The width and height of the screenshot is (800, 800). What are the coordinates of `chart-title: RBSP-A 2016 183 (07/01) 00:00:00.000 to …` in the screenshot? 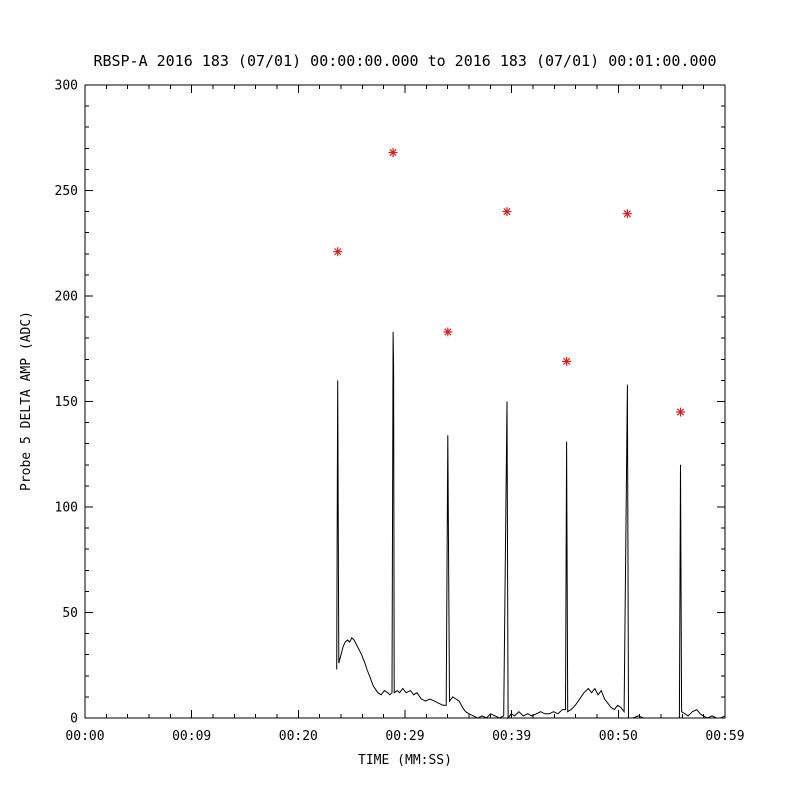 It's located at (404, 61).